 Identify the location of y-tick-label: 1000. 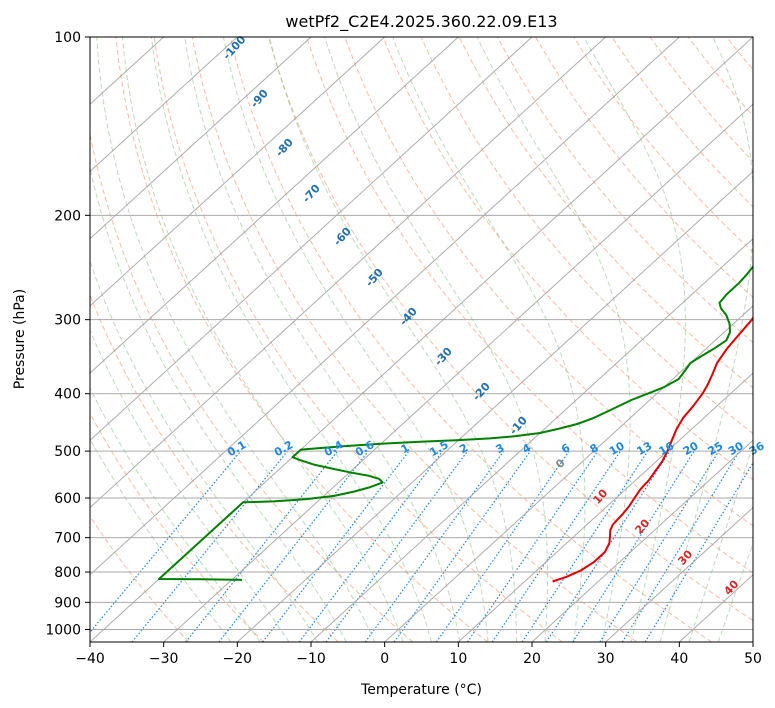
(63, 630).